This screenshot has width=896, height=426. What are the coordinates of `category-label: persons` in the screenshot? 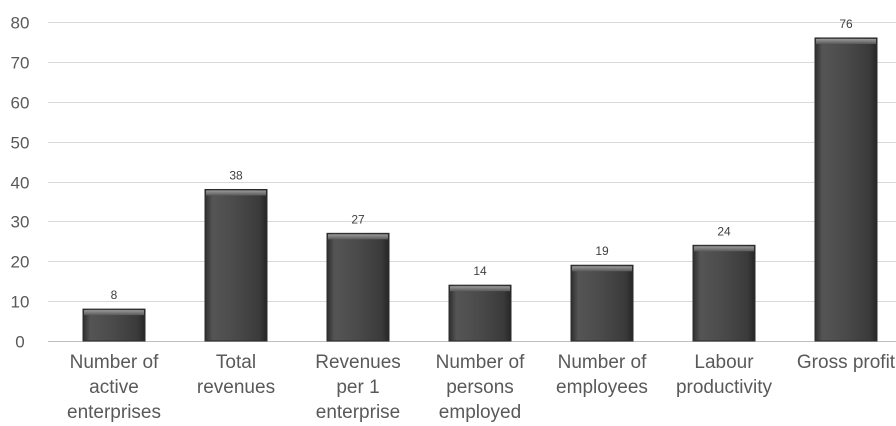 It's located at (480, 387).